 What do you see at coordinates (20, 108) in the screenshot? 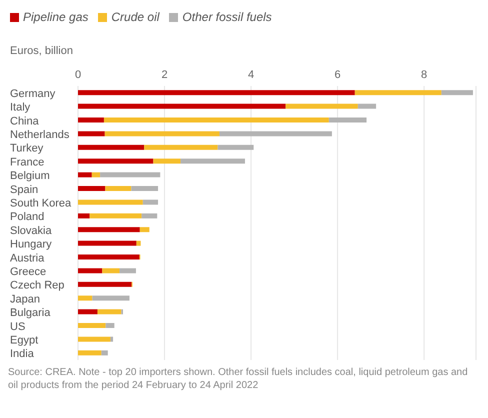
I see `y-tick-label: Italy` at bounding box center [20, 108].